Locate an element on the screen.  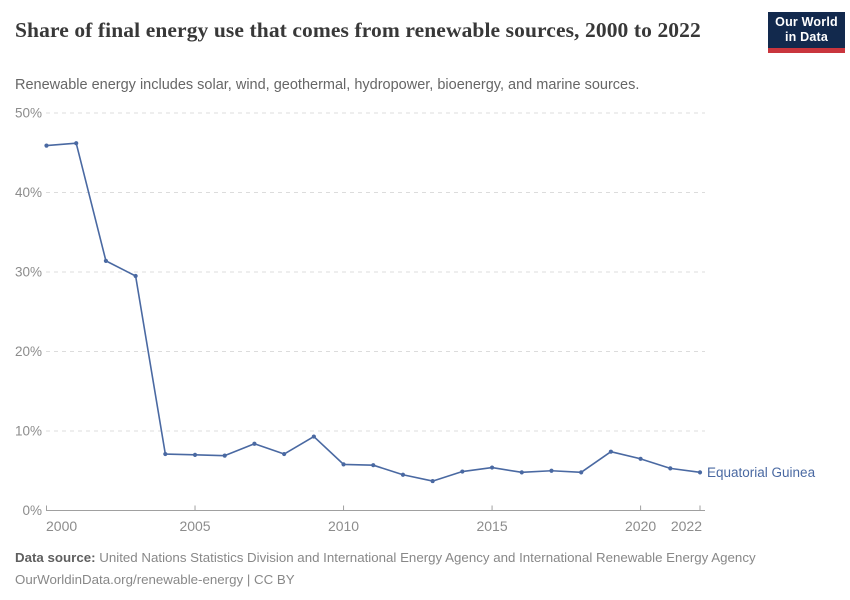
y-axis-tick-label: 30% is located at coordinates (28, 272).